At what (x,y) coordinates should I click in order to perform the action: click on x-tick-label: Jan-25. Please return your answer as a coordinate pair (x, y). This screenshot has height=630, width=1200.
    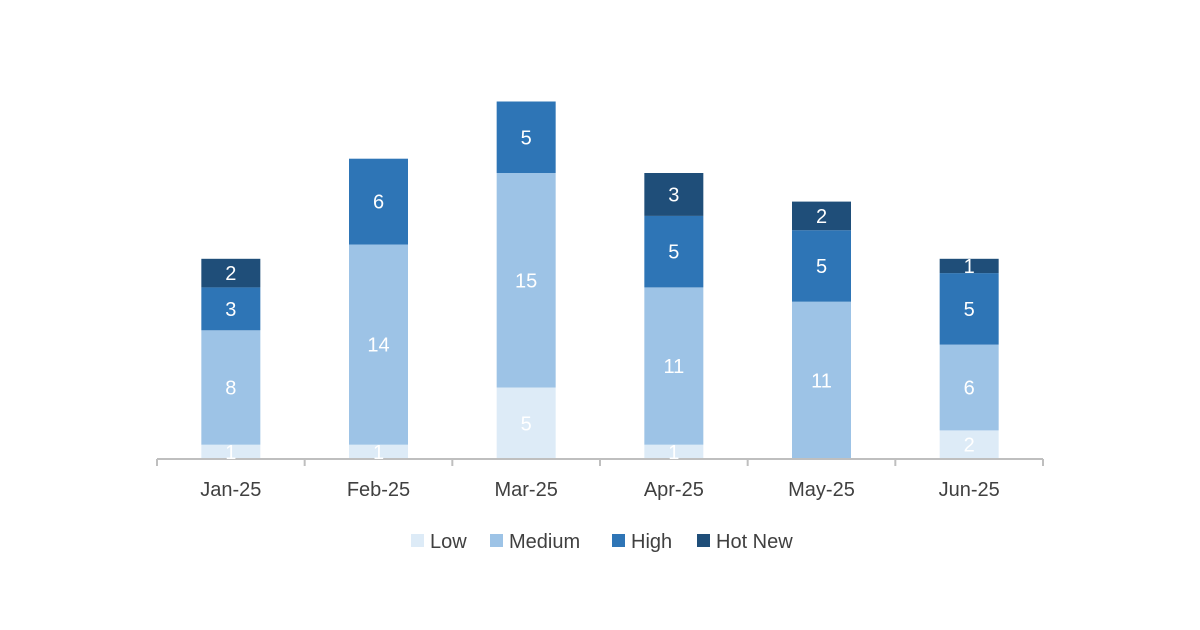
    Looking at the image, I should click on (230, 490).